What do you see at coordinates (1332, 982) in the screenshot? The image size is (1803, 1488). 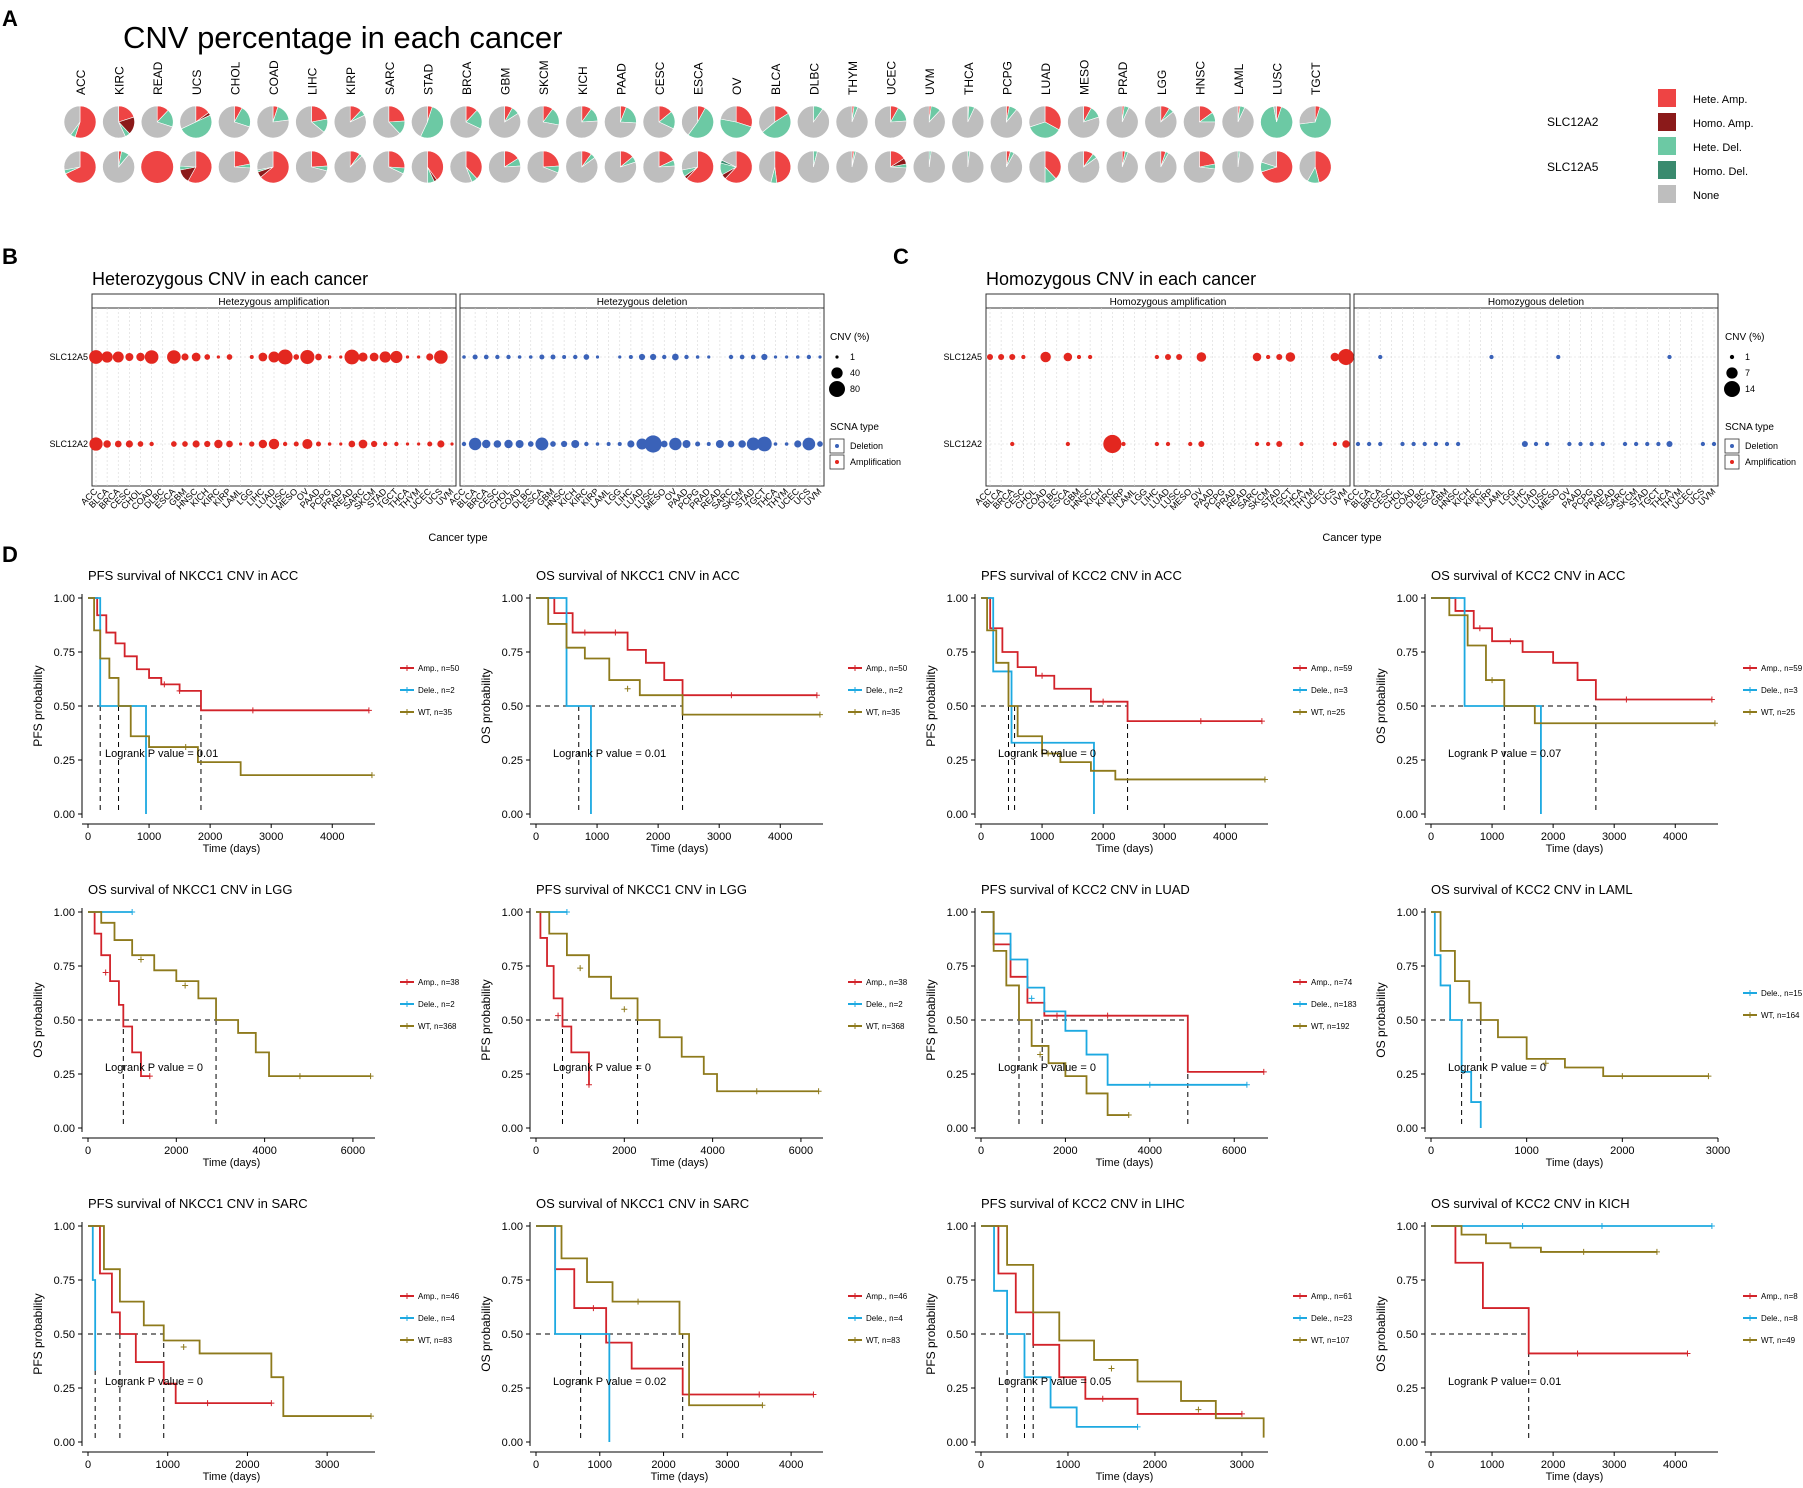 I see `legend-label: Amp., n=74` at bounding box center [1332, 982].